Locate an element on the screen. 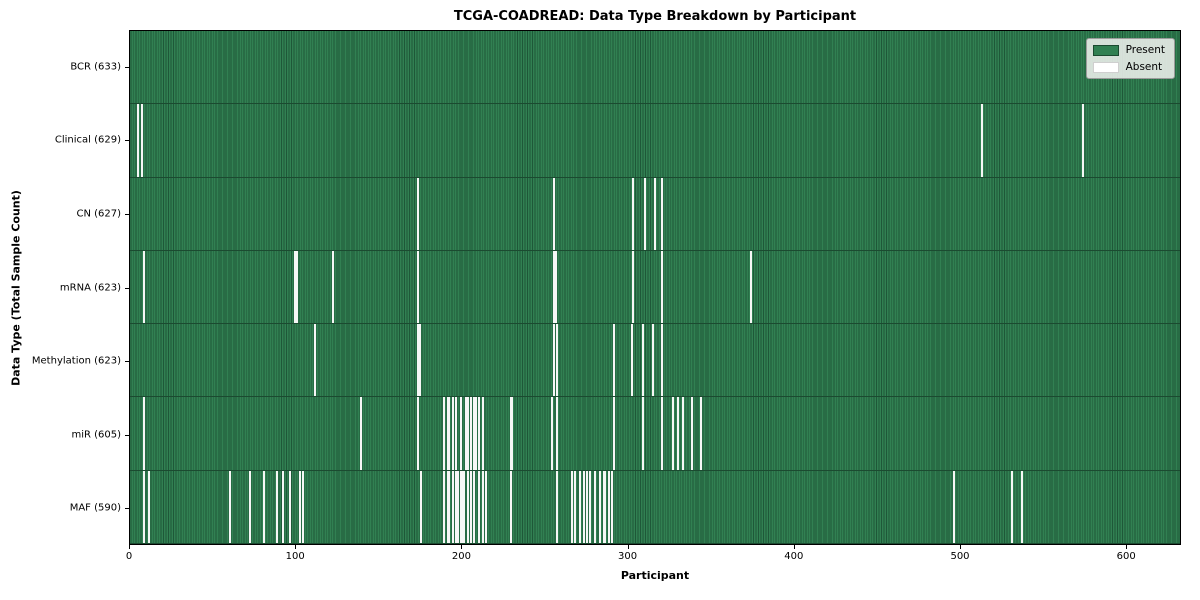 This screenshot has height=600, width=1200. heatmap-row-Clinical is located at coordinates (655, 141).